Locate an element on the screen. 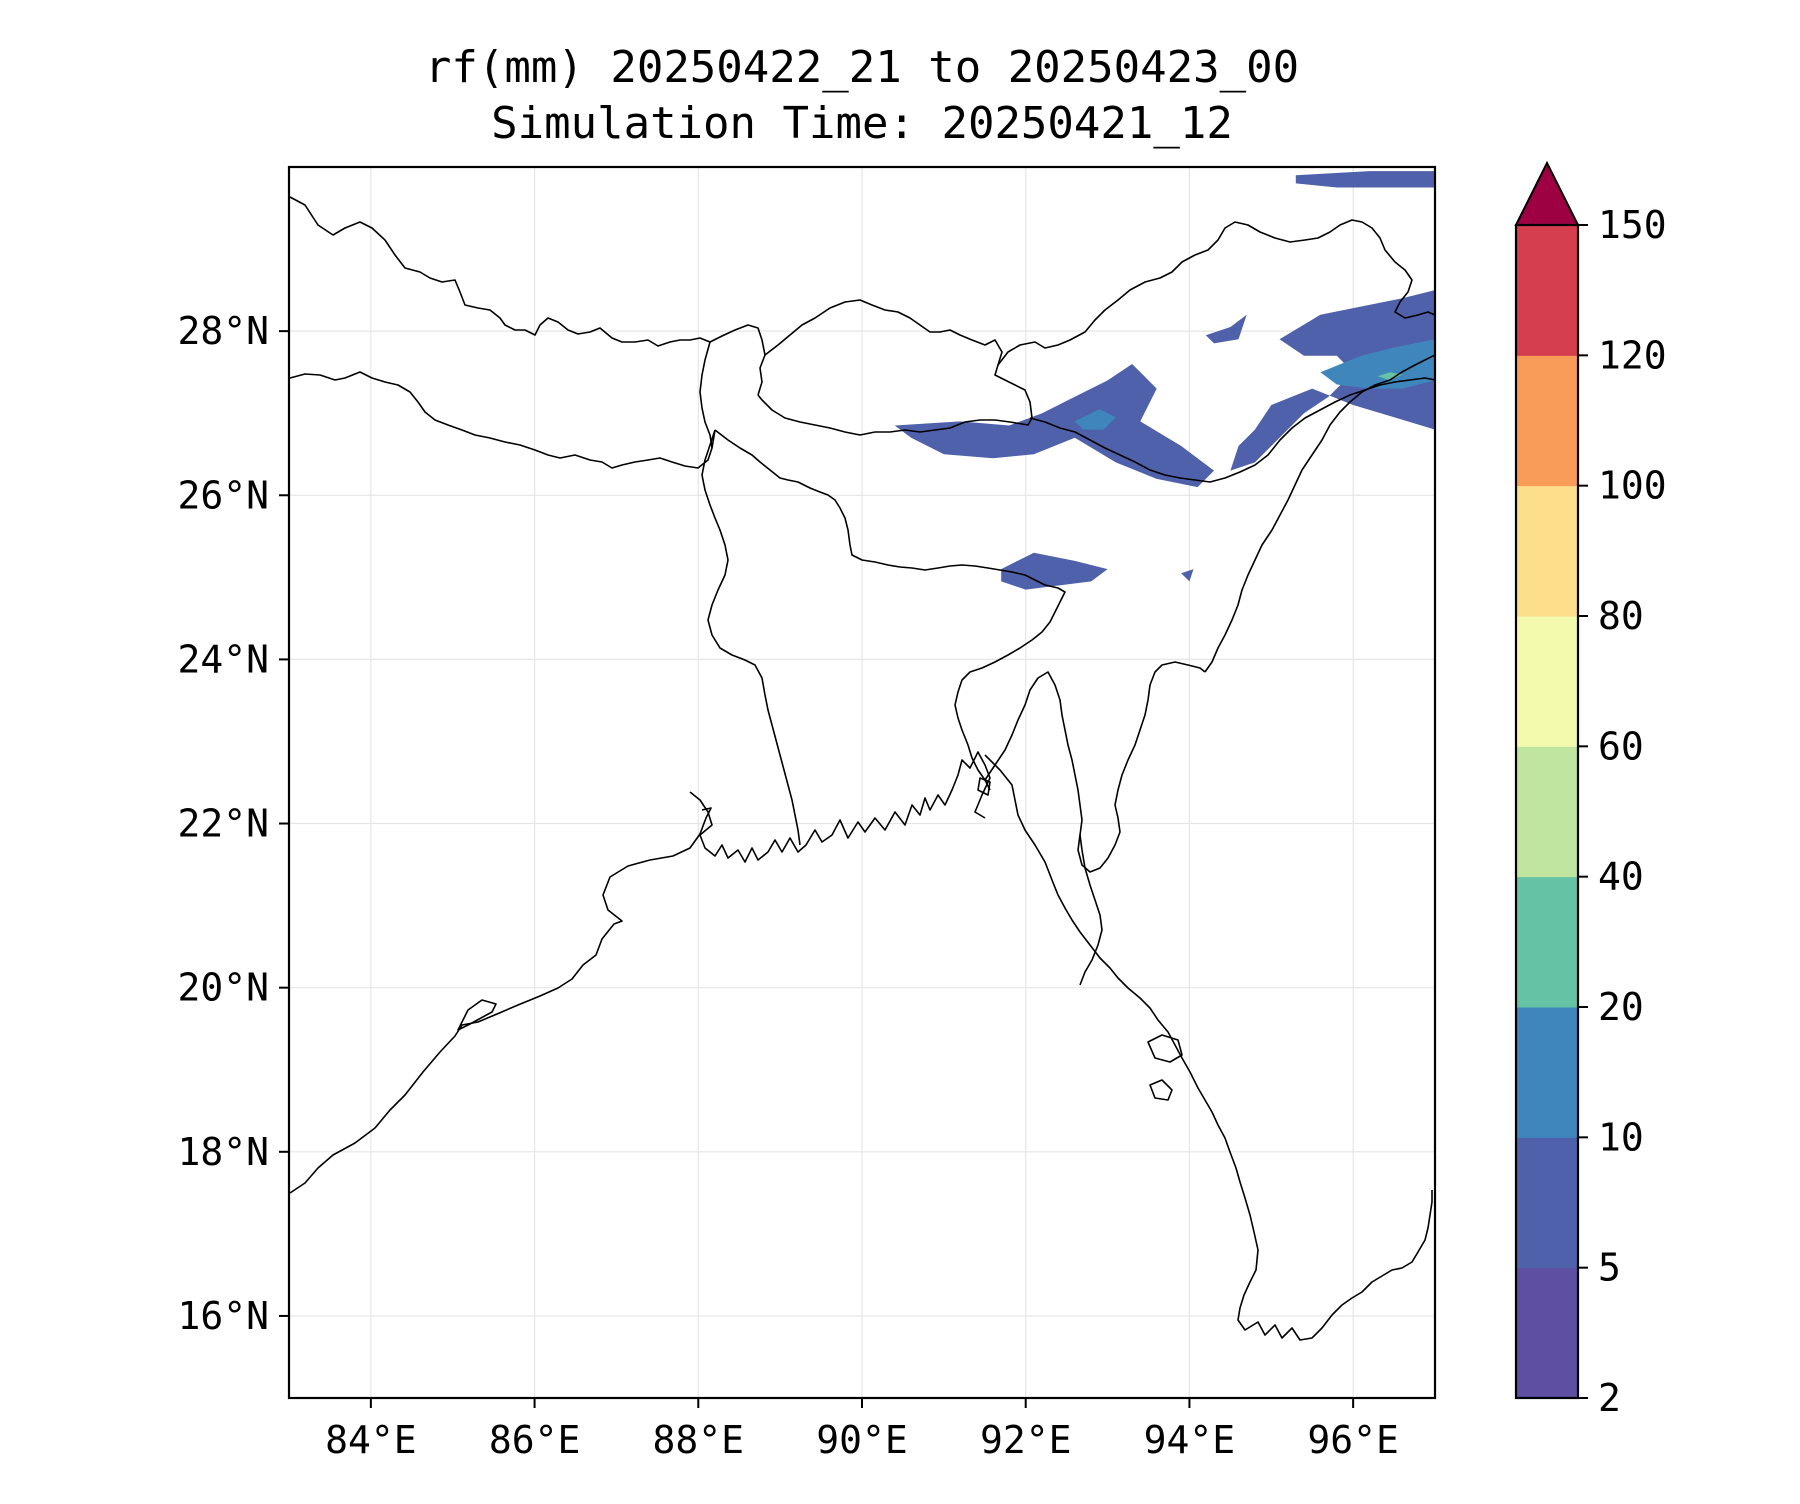  colorbar: 2 5 10 20 40 60 80 100 120 150 is located at coordinates (1590, 790).